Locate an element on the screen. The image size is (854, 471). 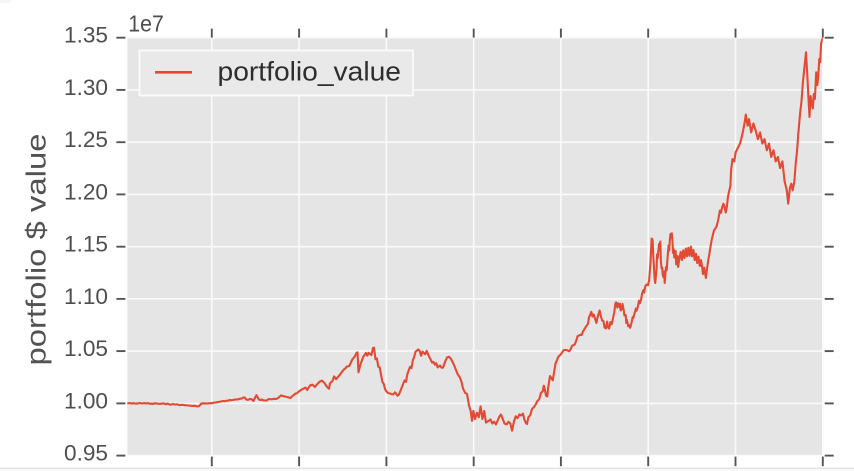
svg-text: 1e7 is located at coordinates (146, 23).